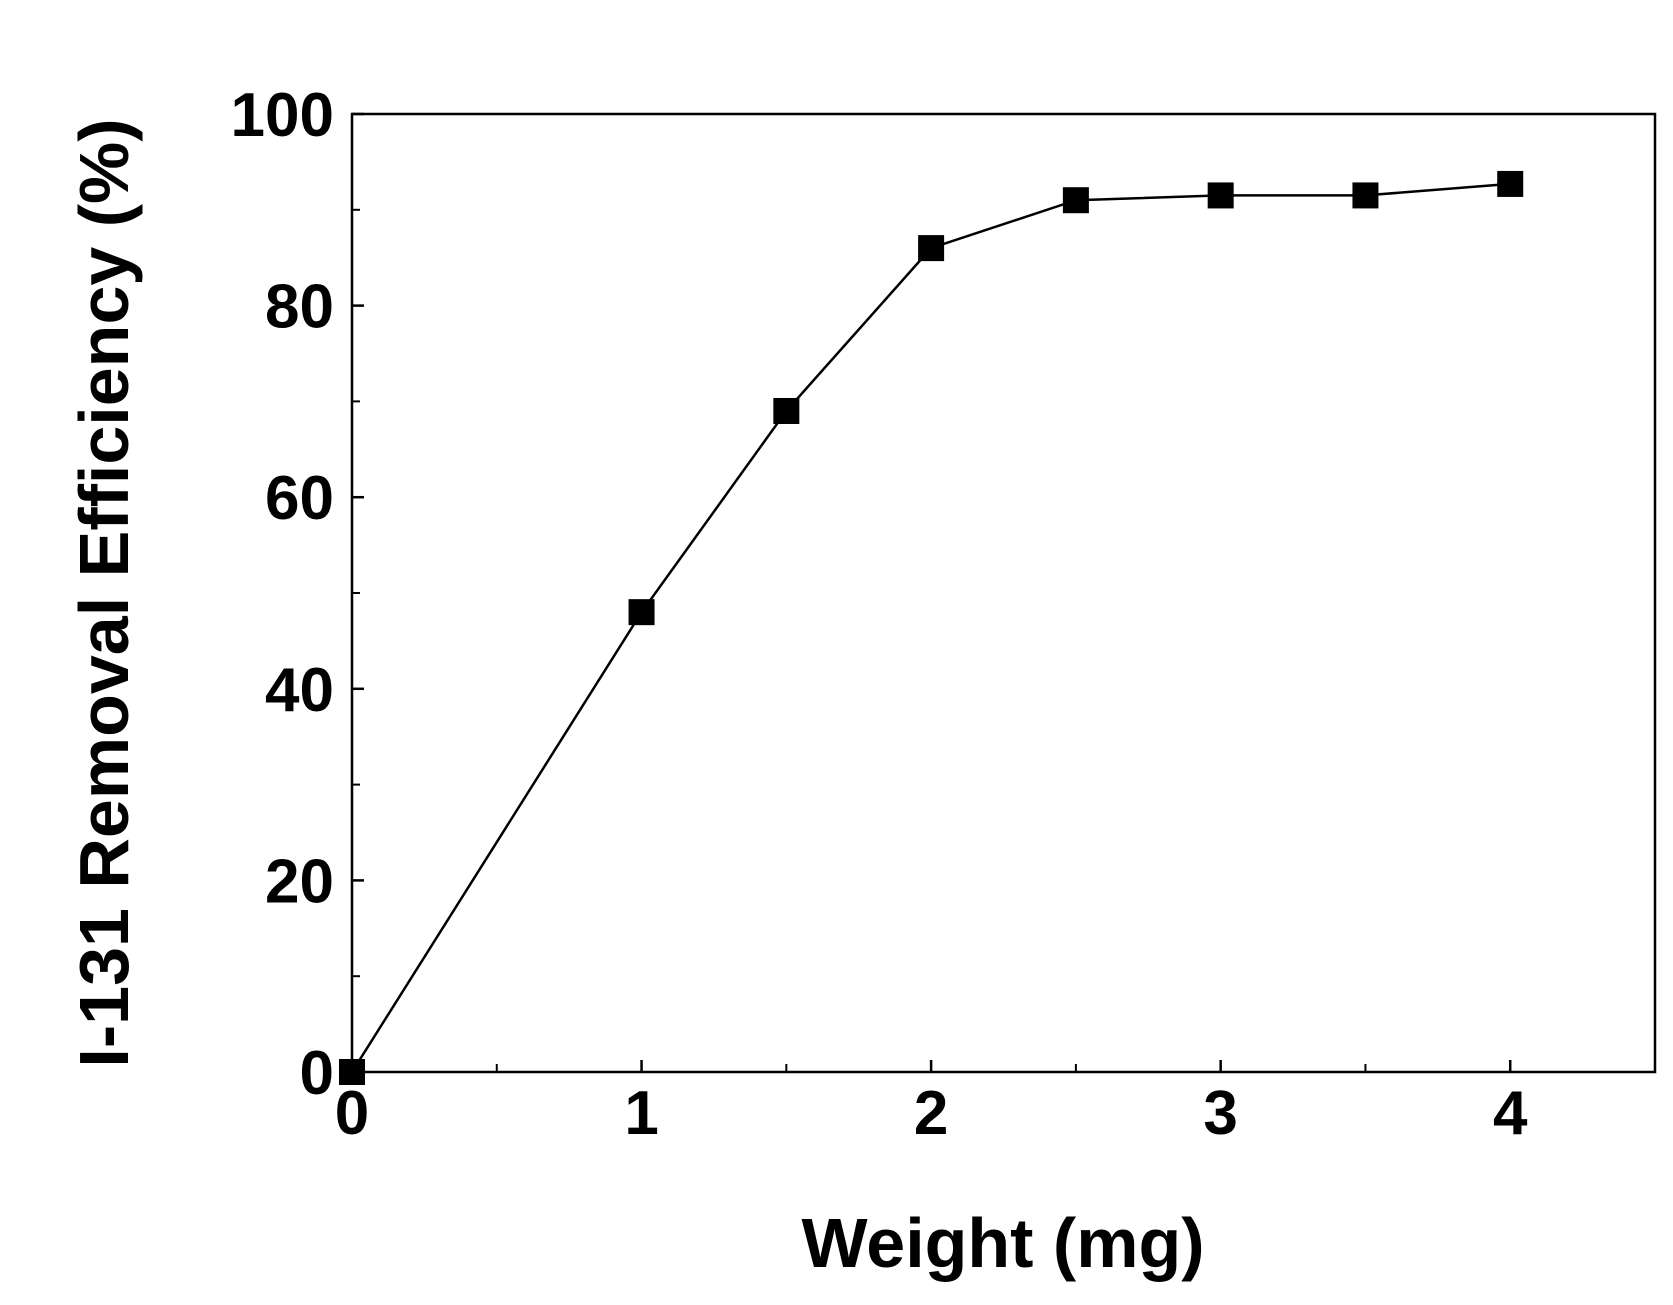 This screenshot has width=1673, height=1305. What do you see at coordinates (1220, 1113) in the screenshot?
I see `x-tick-label: 3` at bounding box center [1220, 1113].